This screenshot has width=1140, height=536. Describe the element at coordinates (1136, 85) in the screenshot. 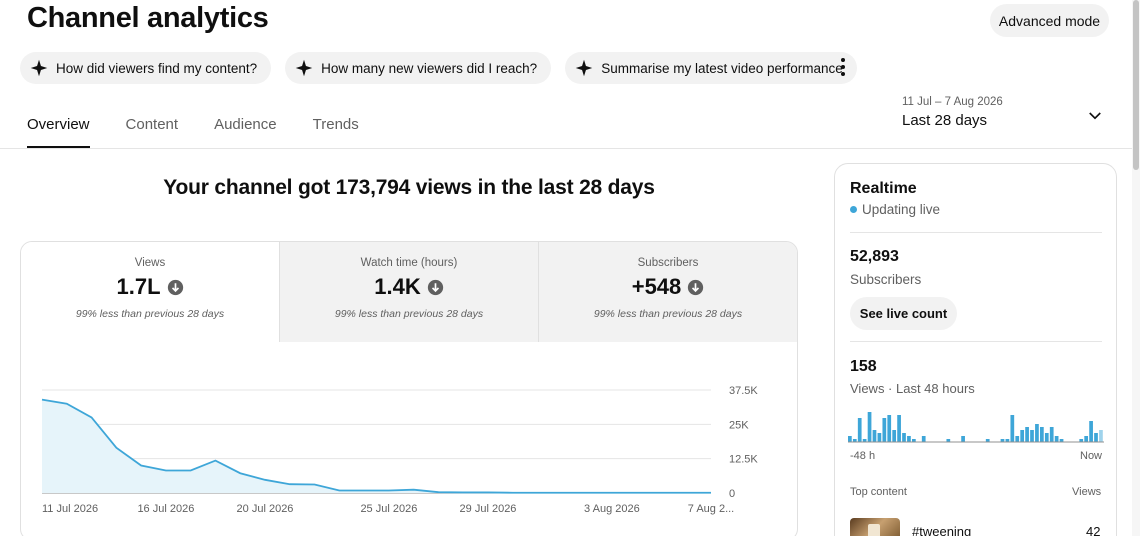

I see `scrollbar-thumb` at that location.